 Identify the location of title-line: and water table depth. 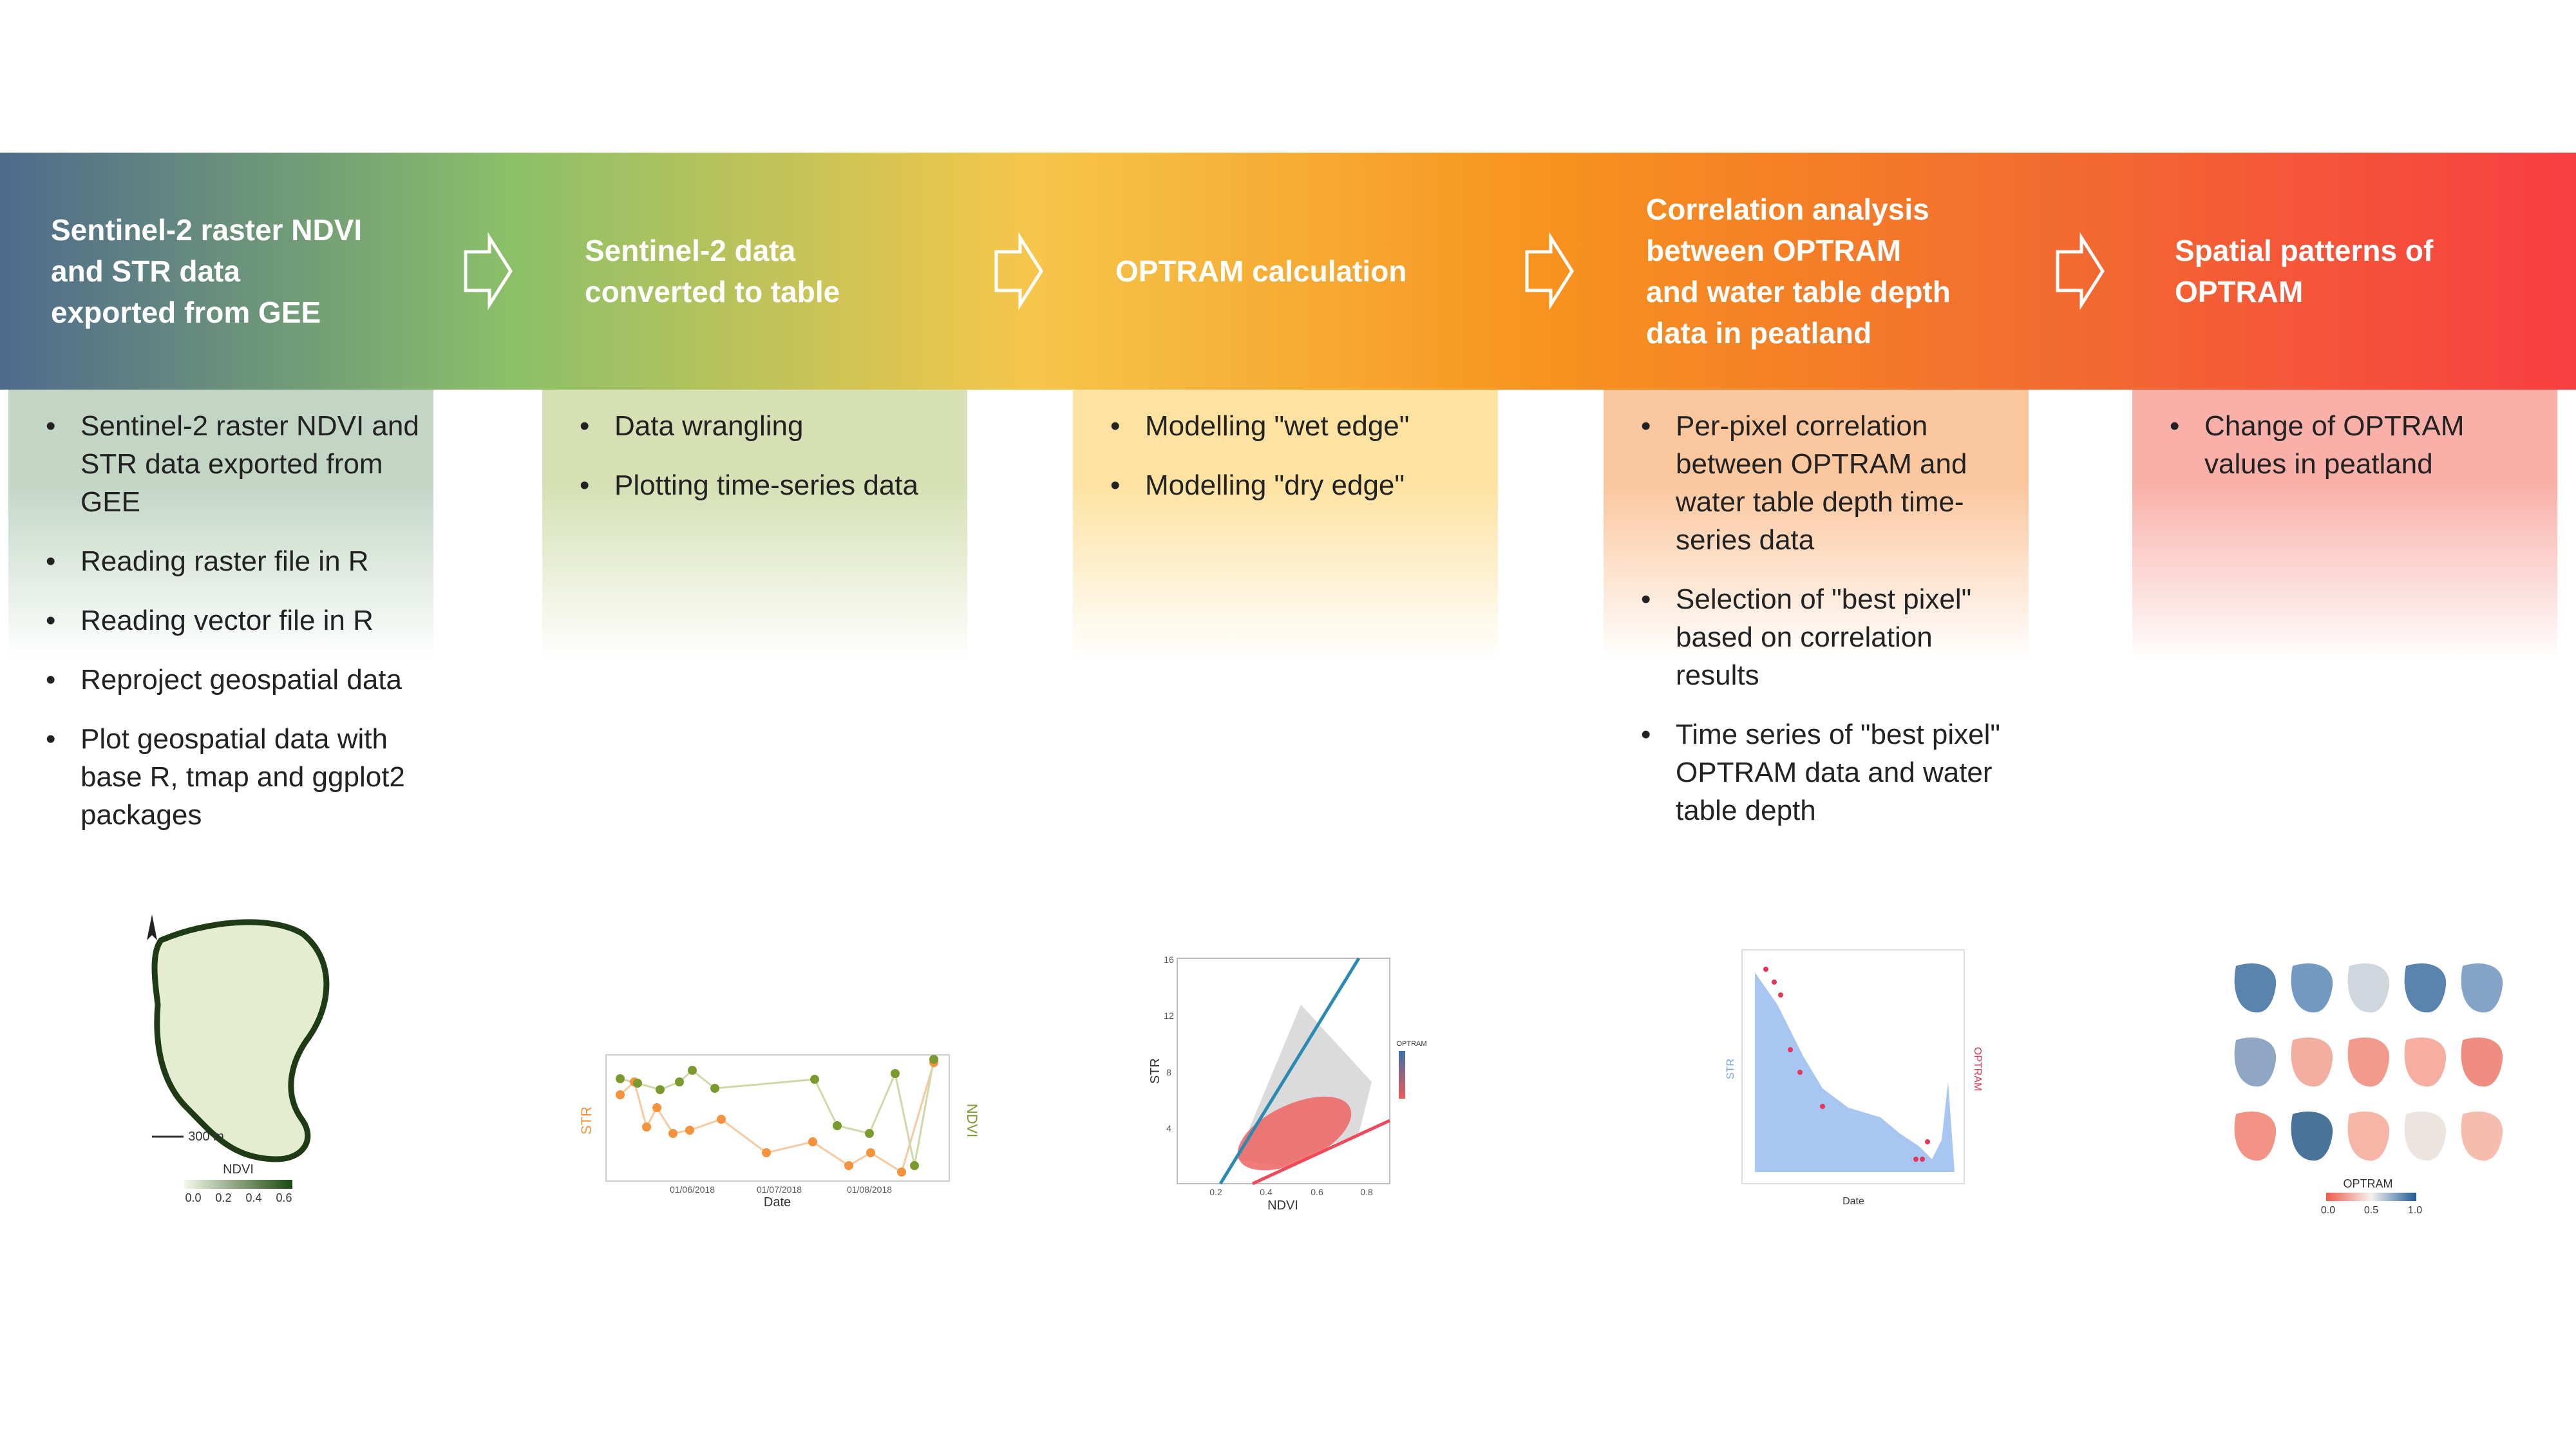
(1799, 291).